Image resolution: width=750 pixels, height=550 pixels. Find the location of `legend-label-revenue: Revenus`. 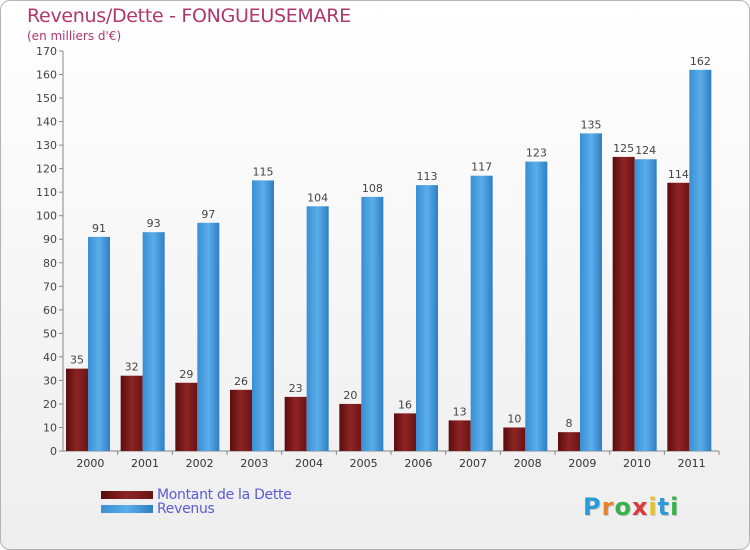

legend-label-revenue: Revenus is located at coordinates (186, 509).